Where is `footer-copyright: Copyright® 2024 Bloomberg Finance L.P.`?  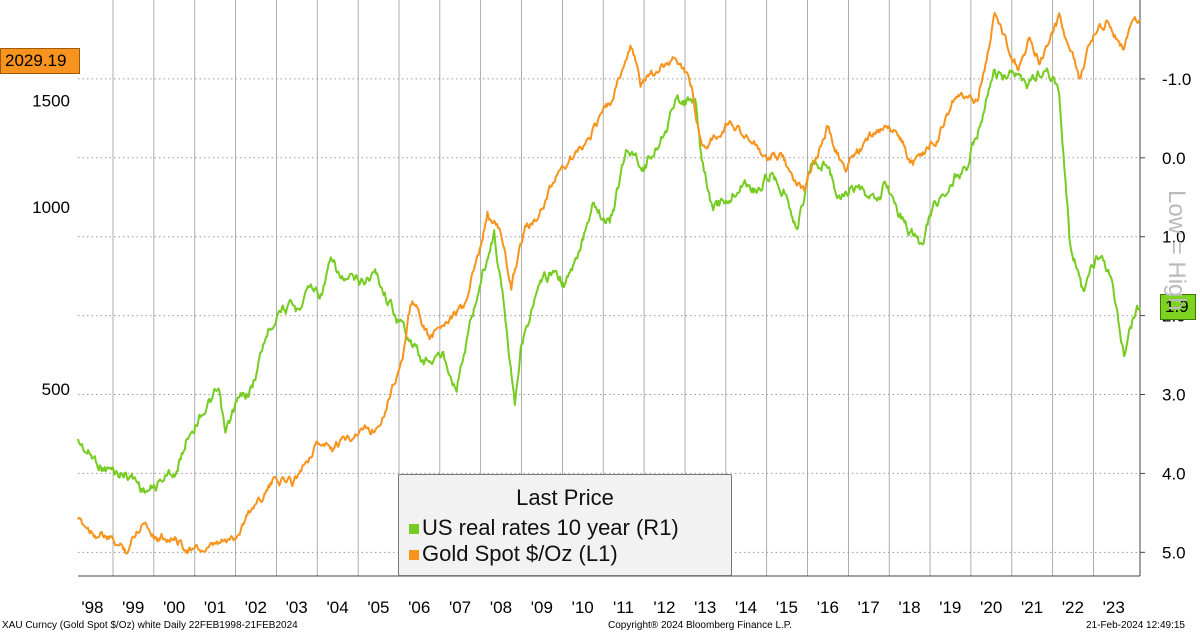 footer-copyright: Copyright® 2024 Bloomberg Finance L.P. is located at coordinates (700, 625).